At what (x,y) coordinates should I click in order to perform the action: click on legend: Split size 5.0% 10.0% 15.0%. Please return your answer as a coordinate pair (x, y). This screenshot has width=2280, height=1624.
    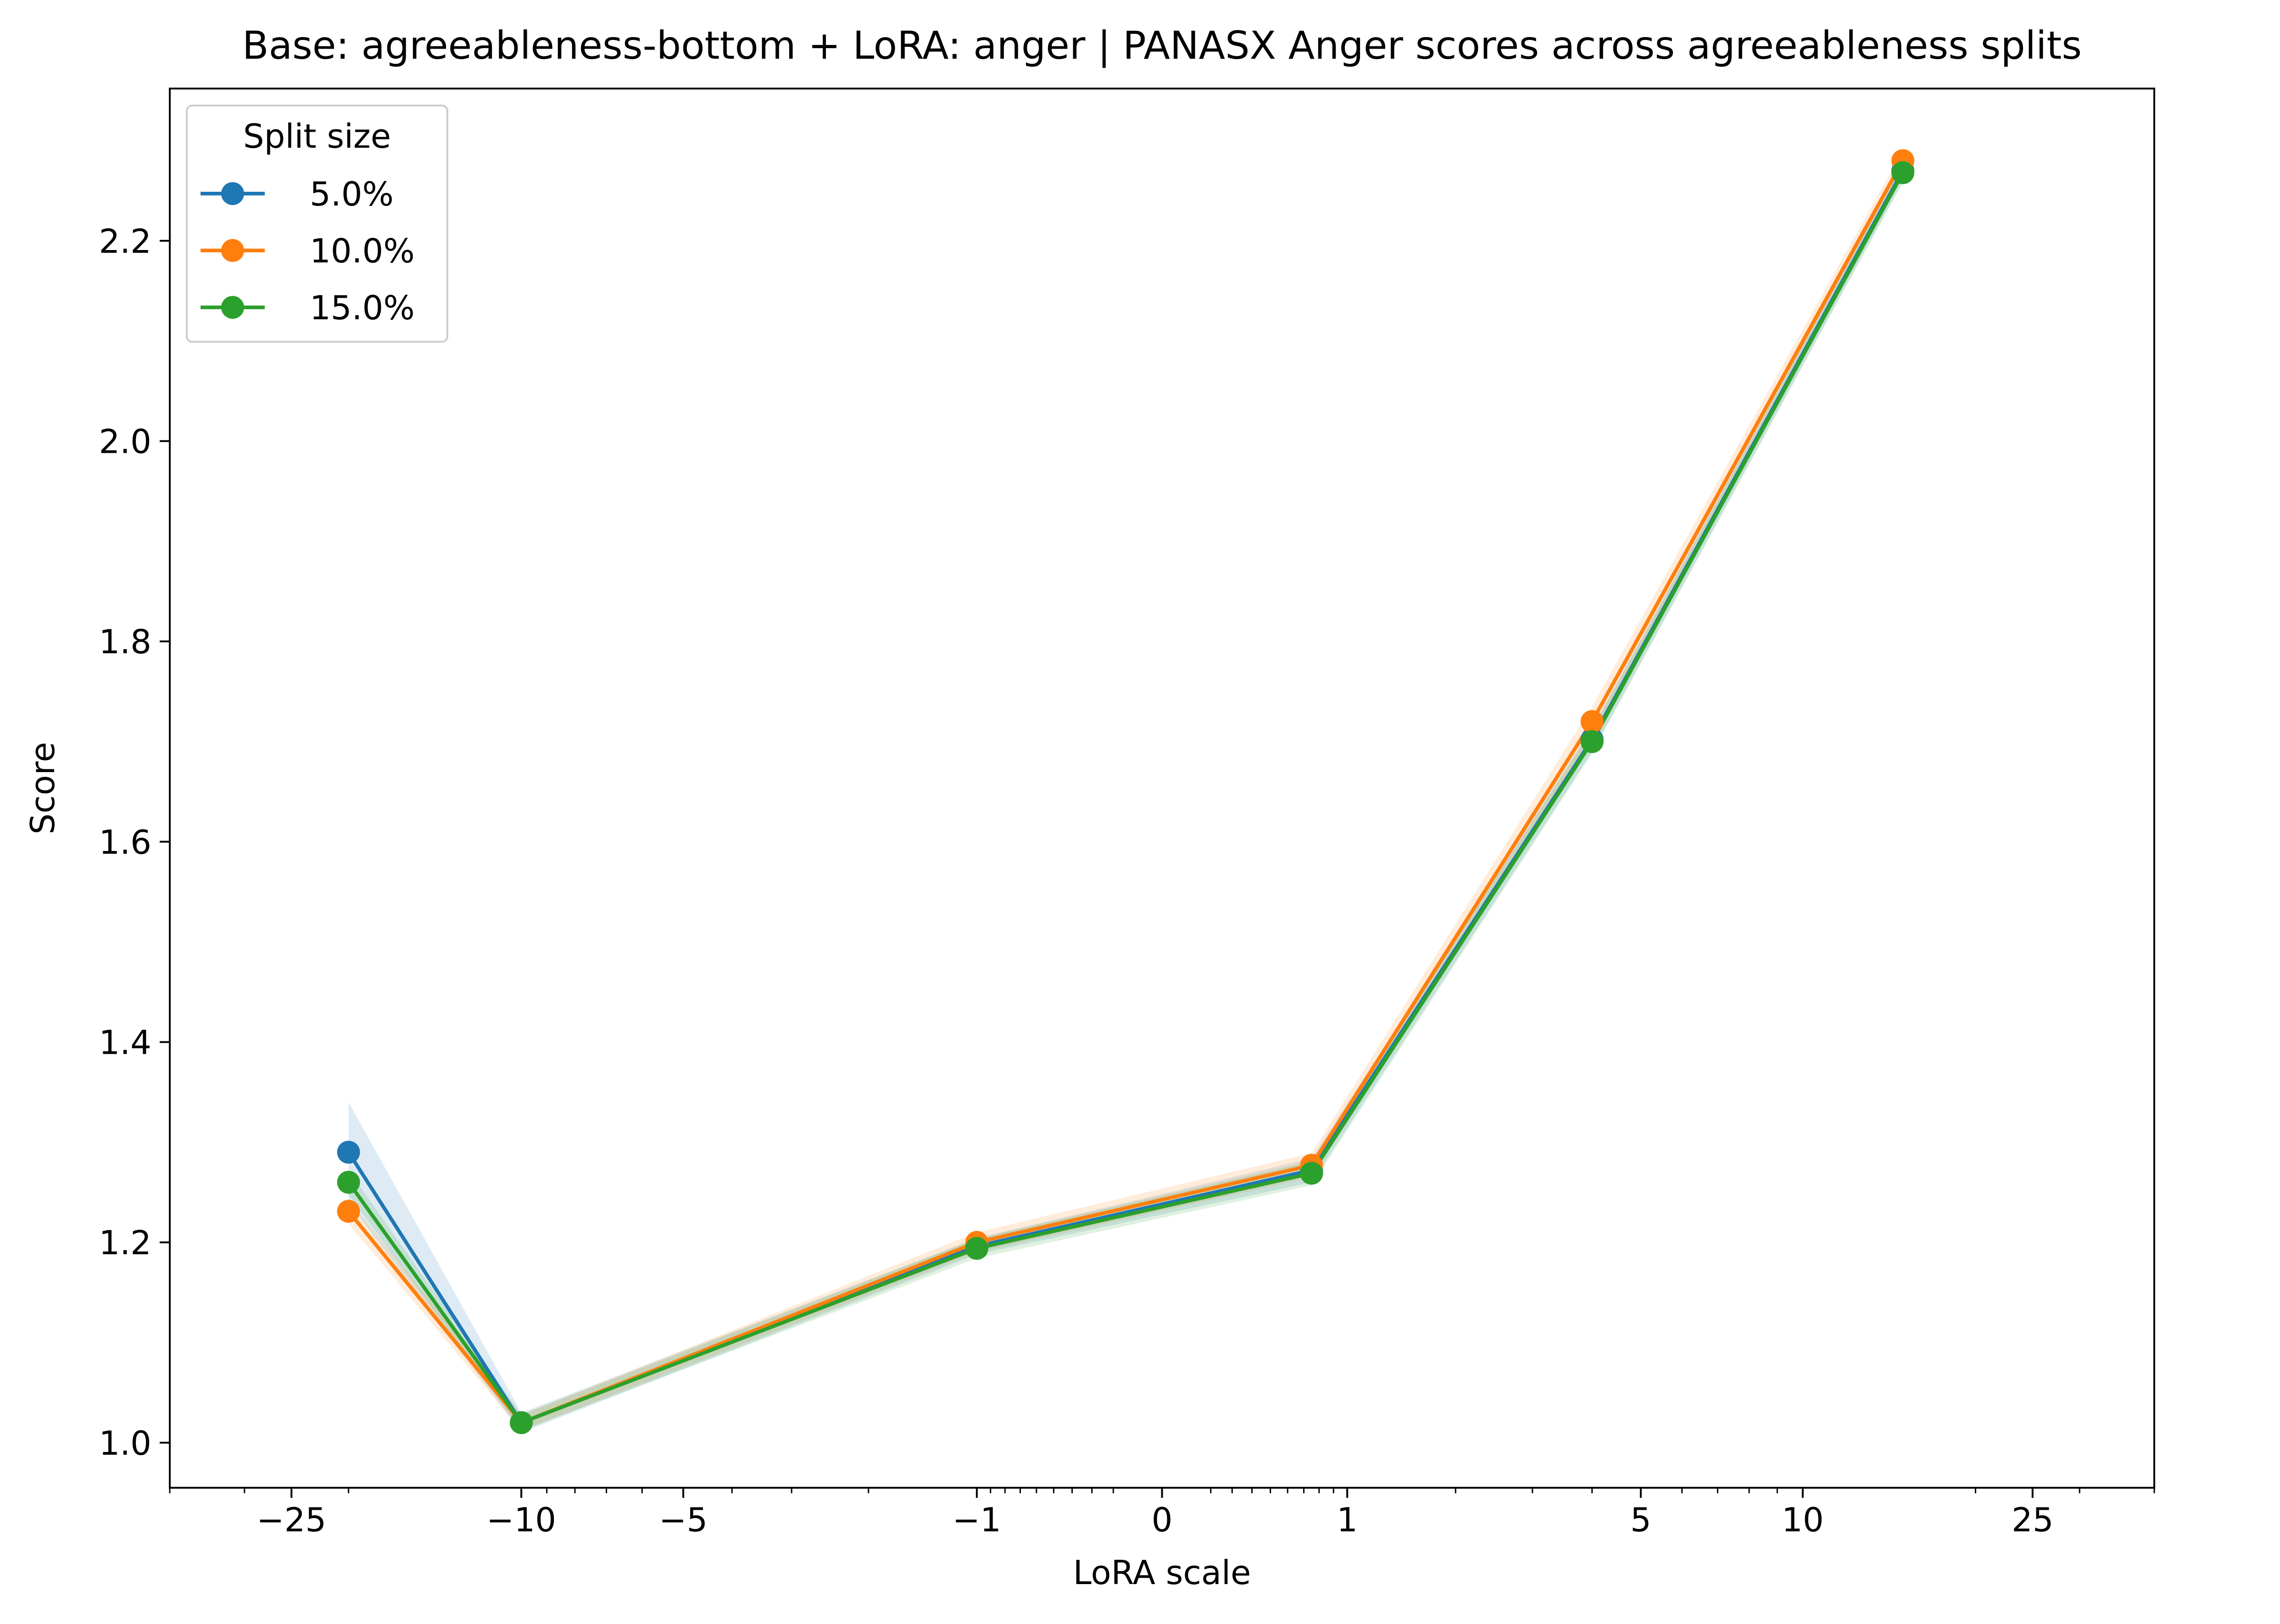
    Looking at the image, I should click on (317, 224).